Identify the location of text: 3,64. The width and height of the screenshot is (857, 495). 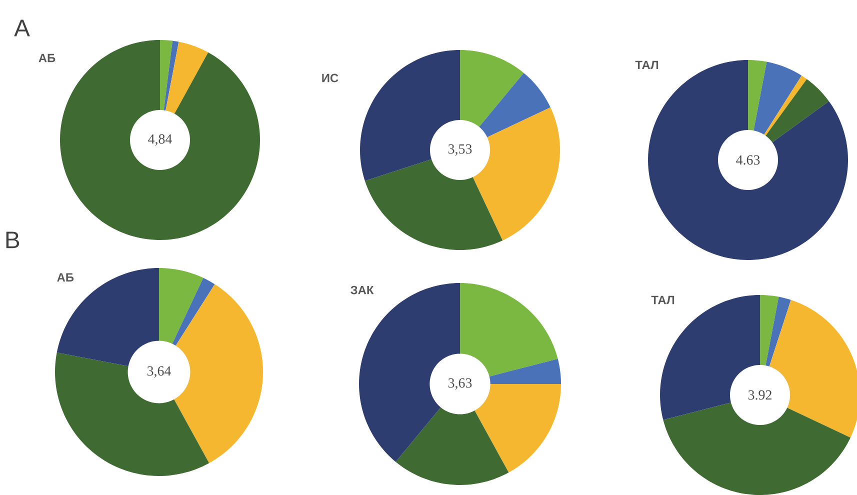
(159, 372).